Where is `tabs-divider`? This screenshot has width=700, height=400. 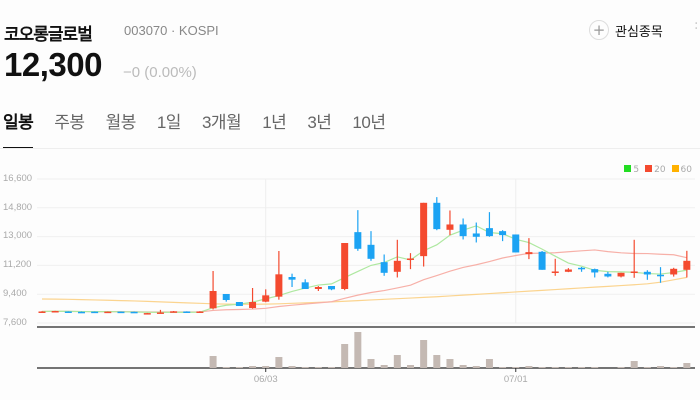
tabs-divider is located at coordinates (350, 148).